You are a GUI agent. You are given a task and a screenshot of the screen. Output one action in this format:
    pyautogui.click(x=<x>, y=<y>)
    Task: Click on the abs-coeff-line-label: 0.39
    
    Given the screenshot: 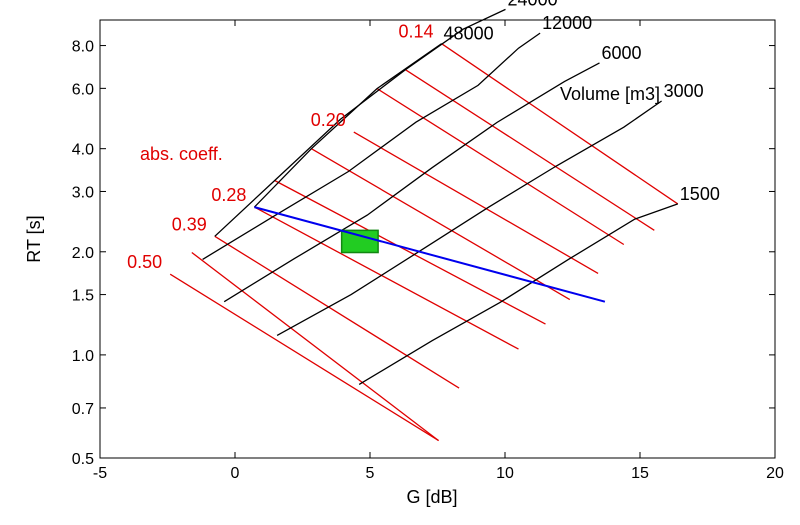 What is the action you would take?
    pyautogui.click(x=189, y=224)
    